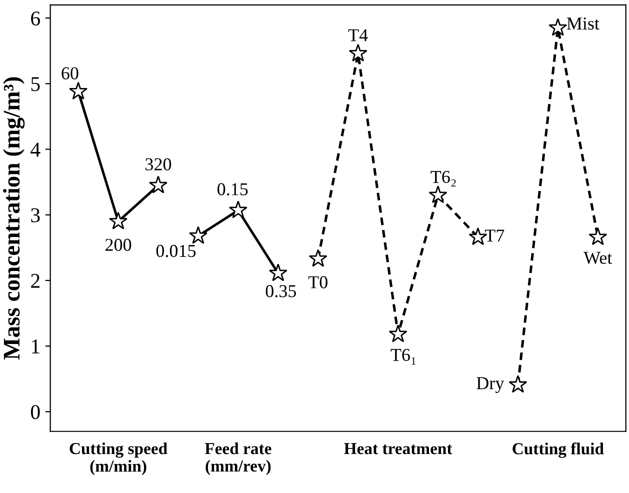  Describe the element at coordinates (358, 35) in the screenshot. I see `annotation: T4` at that location.